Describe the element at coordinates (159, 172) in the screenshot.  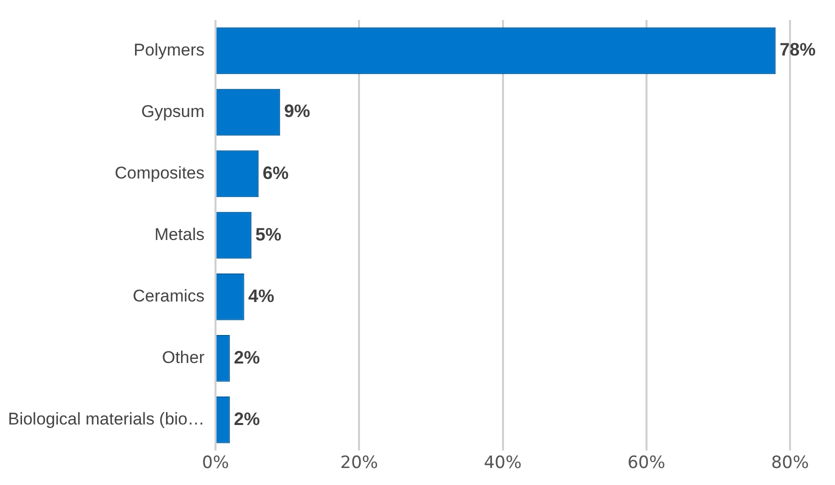
I see `y-tick-label: Composites` at that location.